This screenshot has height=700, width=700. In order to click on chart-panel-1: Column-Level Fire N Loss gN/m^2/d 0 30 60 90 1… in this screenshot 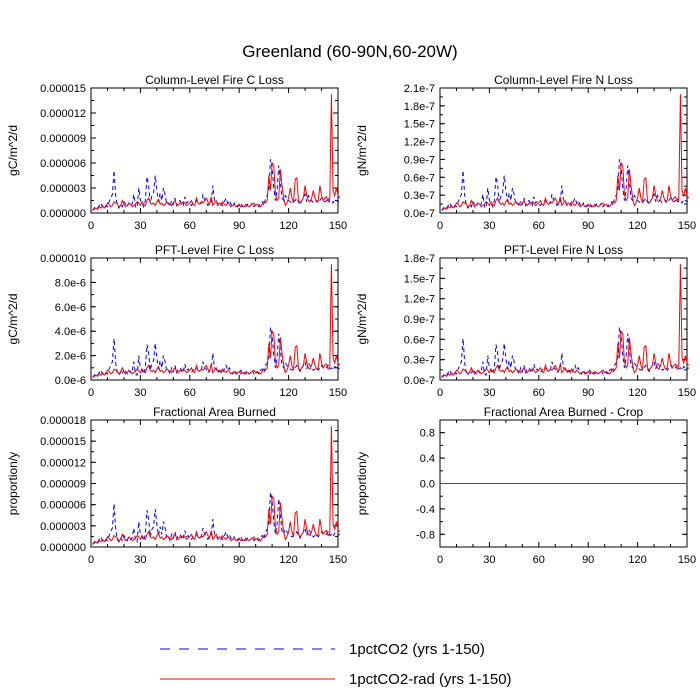, I will do `click(525, 152)`.